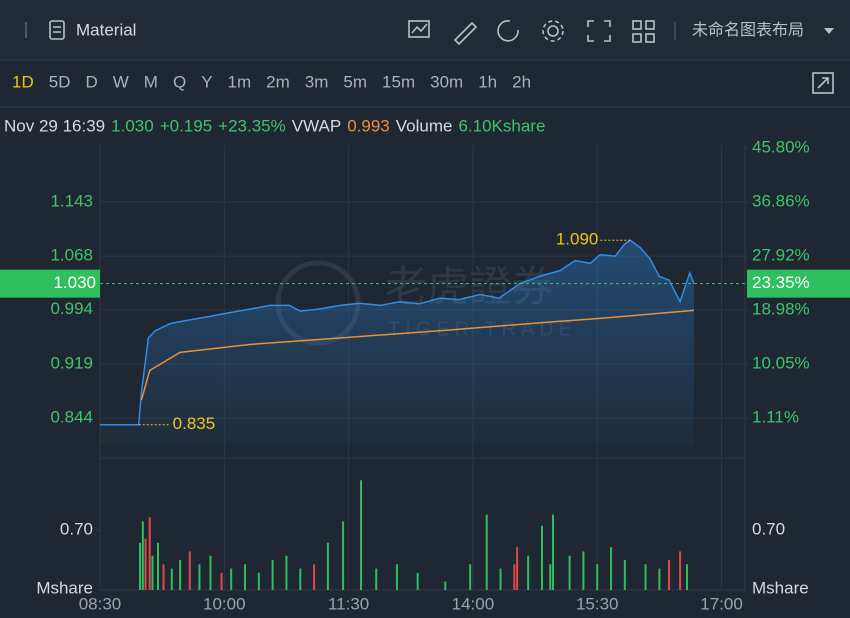 Image resolution: width=850 pixels, height=618 pixels. What do you see at coordinates (71, 417) in the screenshot?
I see `y-tick-label: 0.844` at bounding box center [71, 417].